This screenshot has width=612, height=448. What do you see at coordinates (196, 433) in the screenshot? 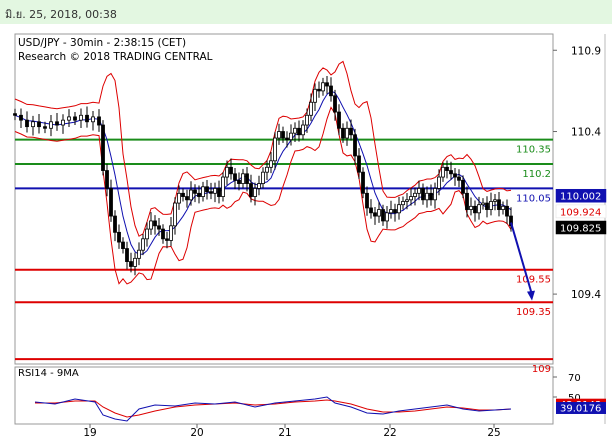
I see `x-tick-label: 20` at bounding box center [196, 433].